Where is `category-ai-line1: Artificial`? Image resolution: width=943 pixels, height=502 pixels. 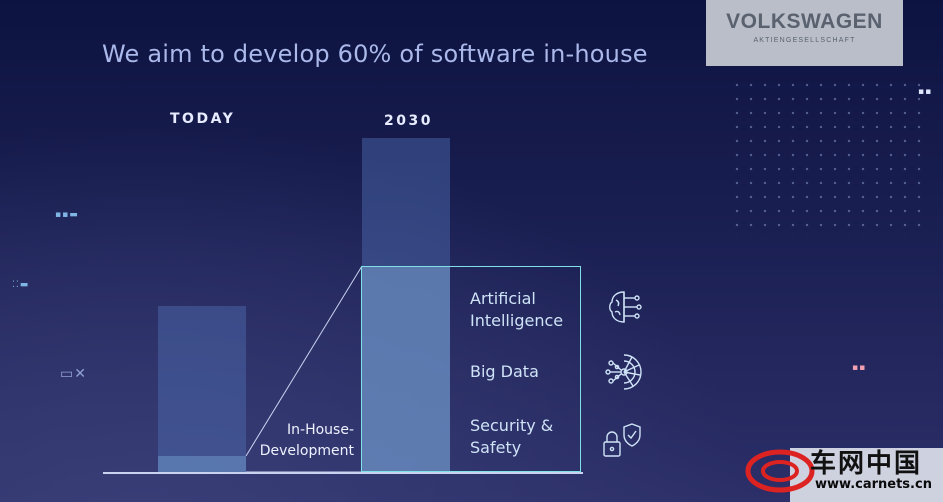 category-ai-line1: Artificial is located at coordinates (503, 298).